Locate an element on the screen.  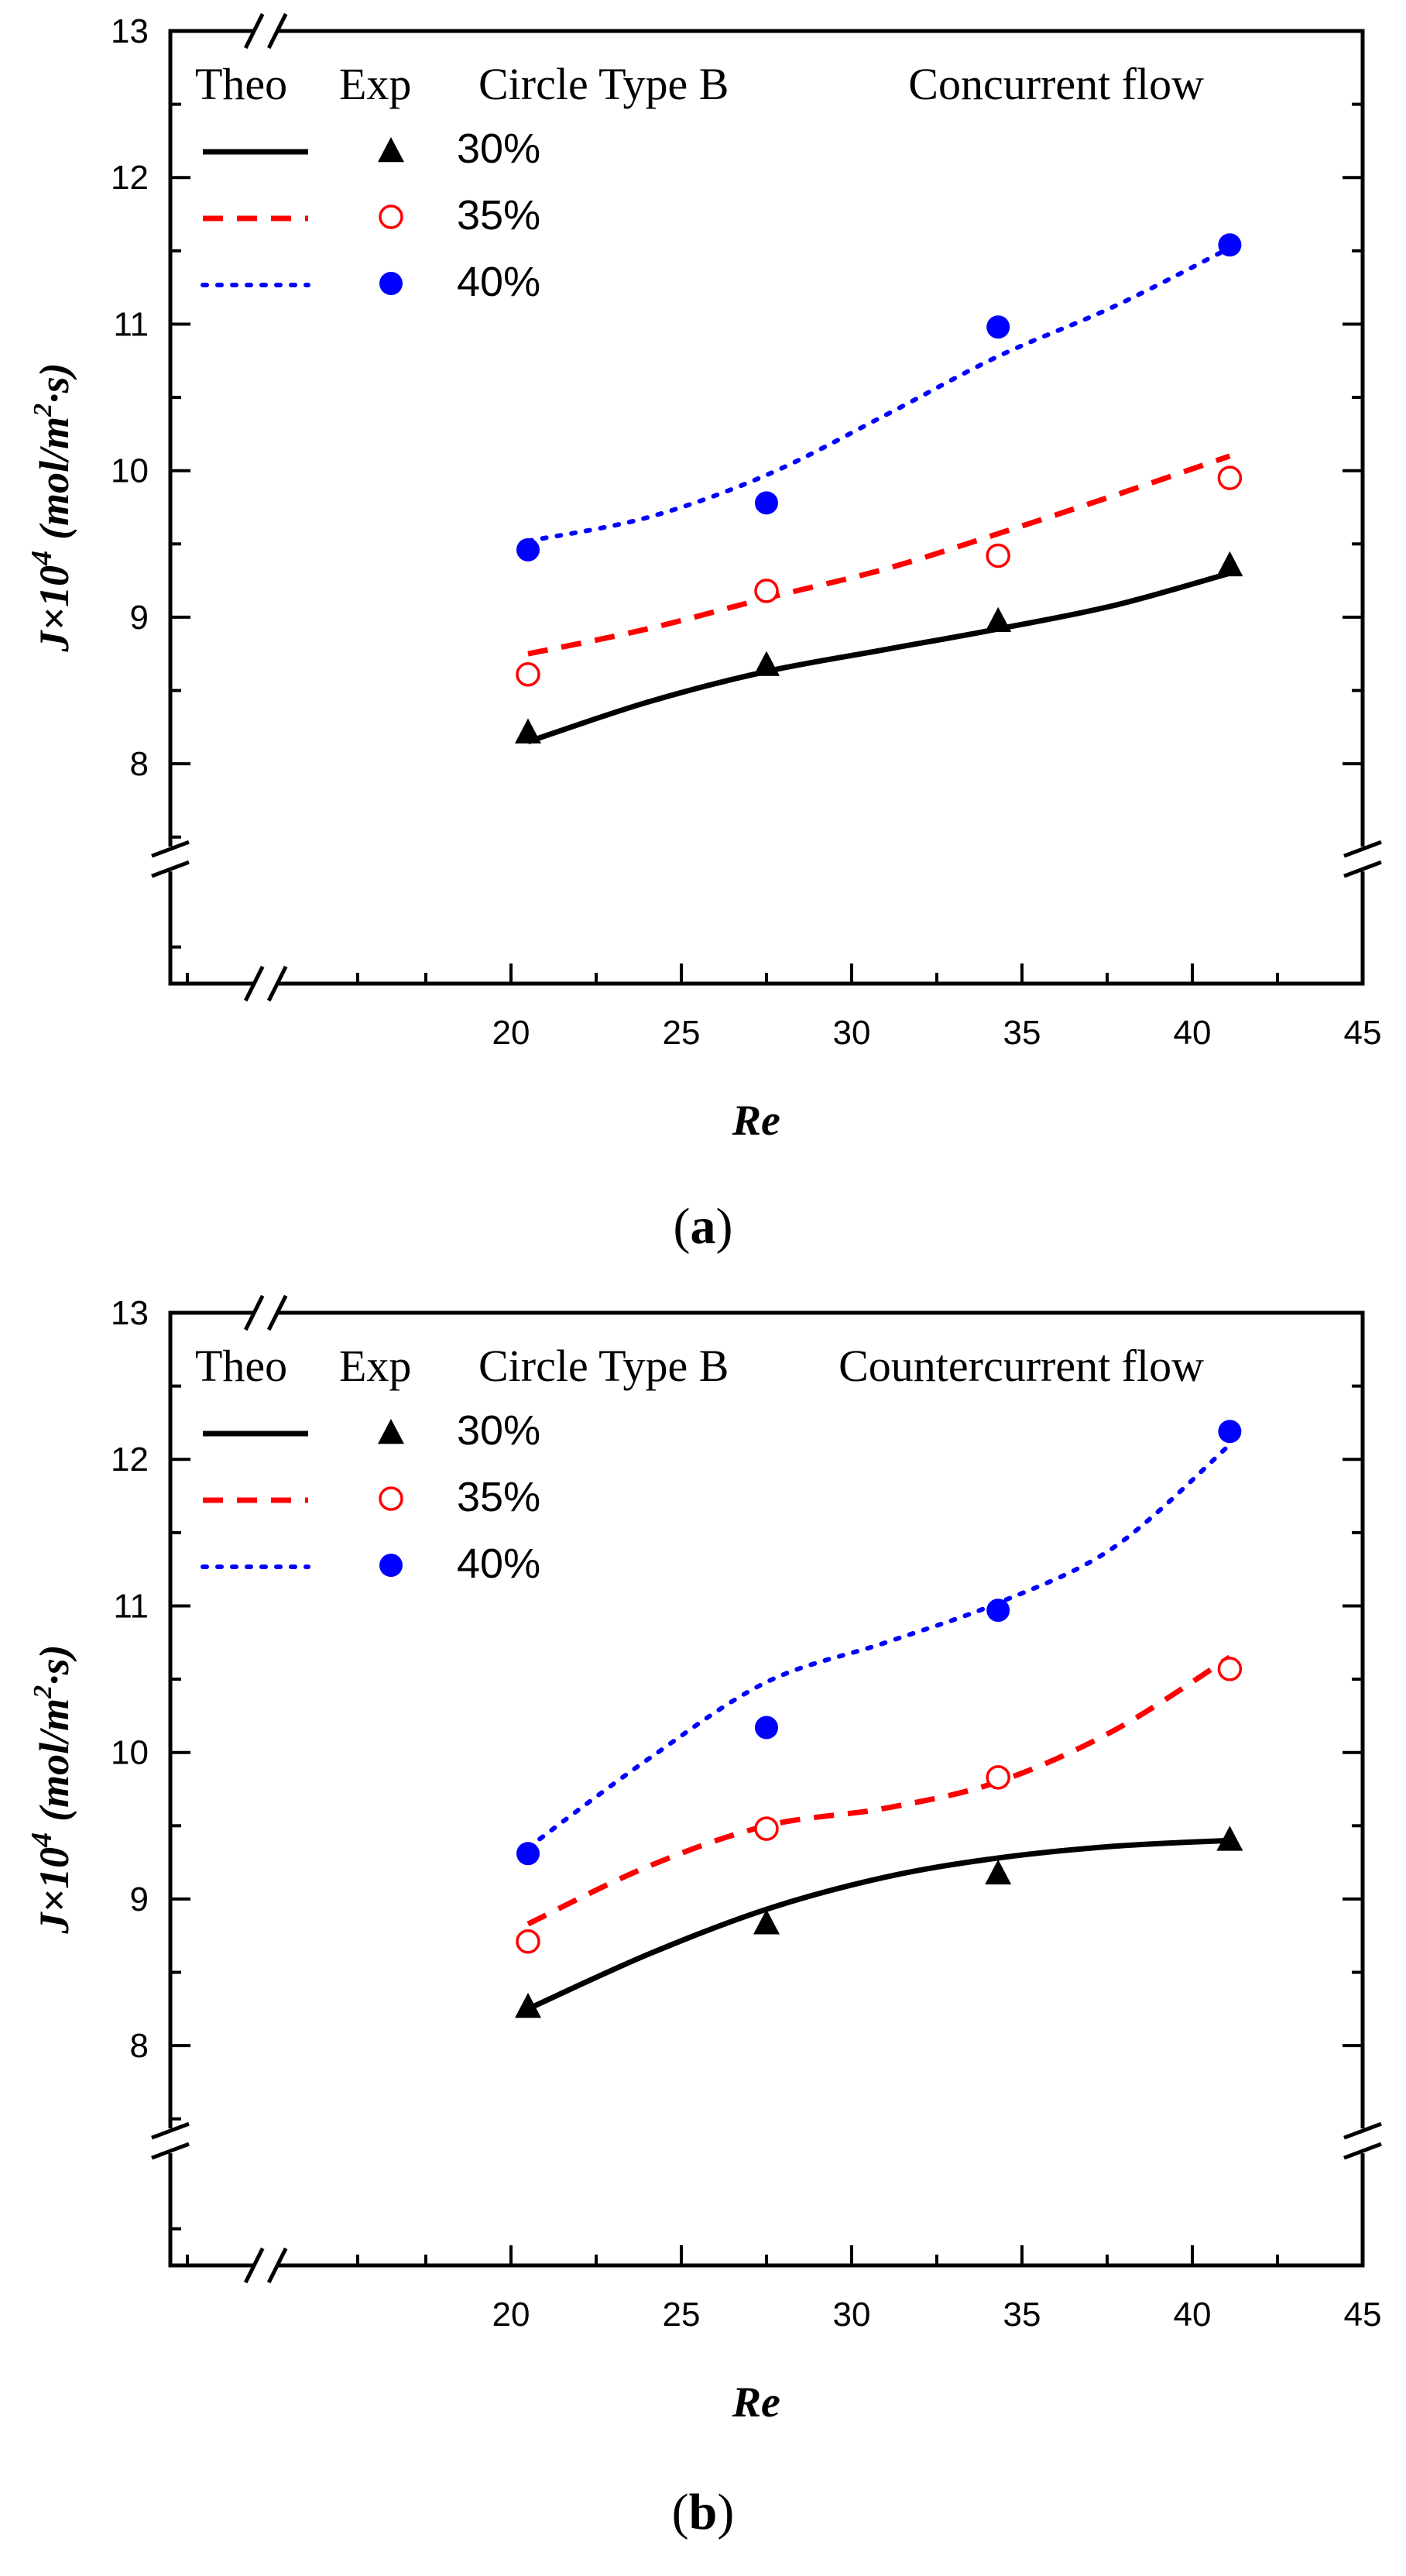
flow-label: Concurrent flow is located at coordinates (1056, 84).